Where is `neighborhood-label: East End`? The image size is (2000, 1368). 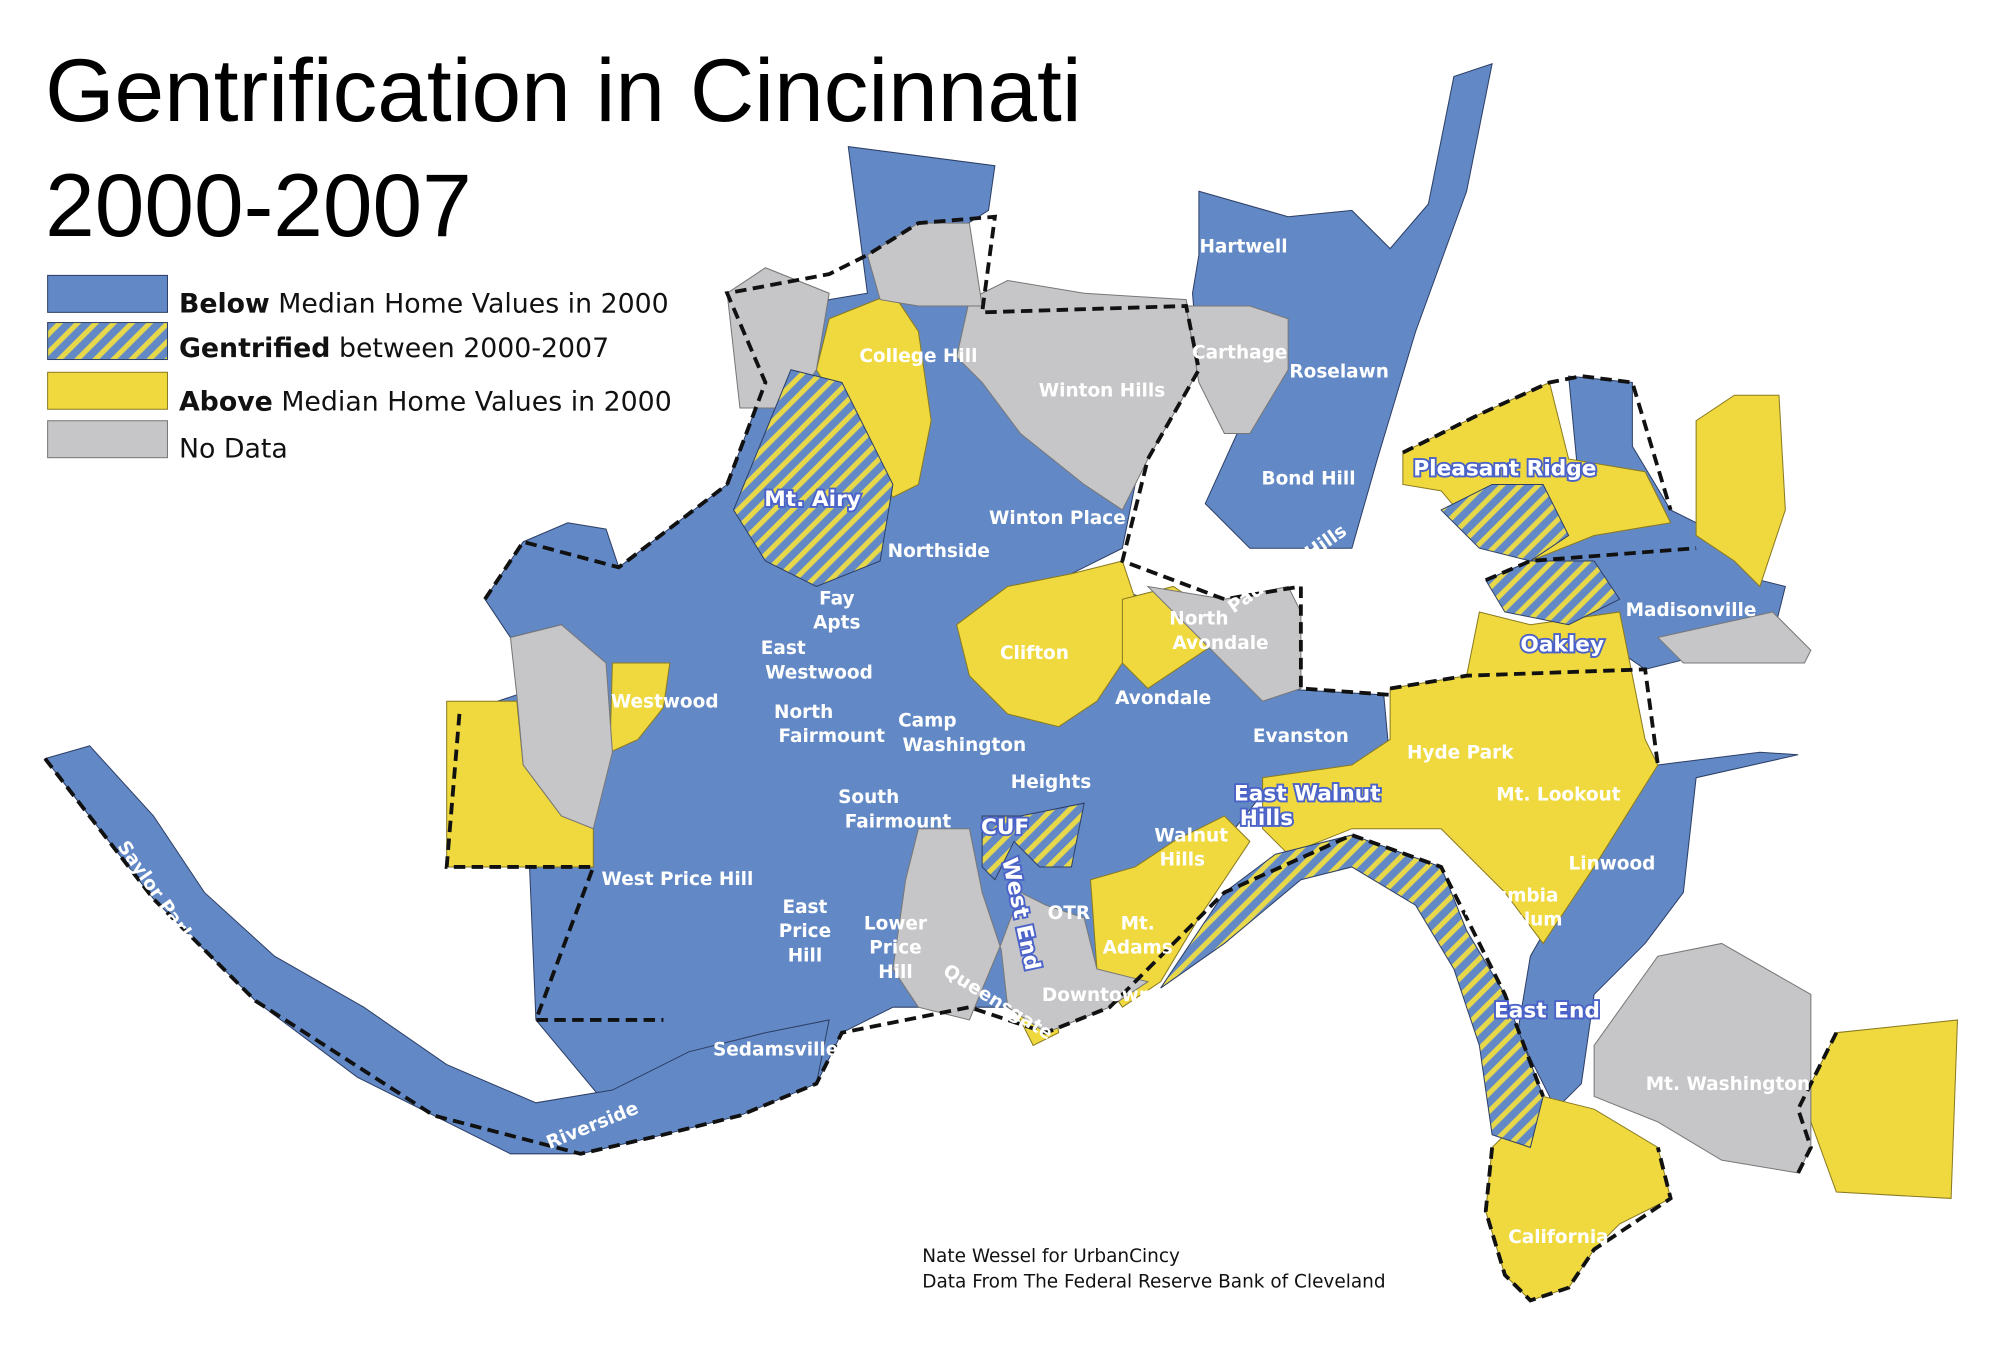 neighborhood-label: East End is located at coordinates (1547, 1010).